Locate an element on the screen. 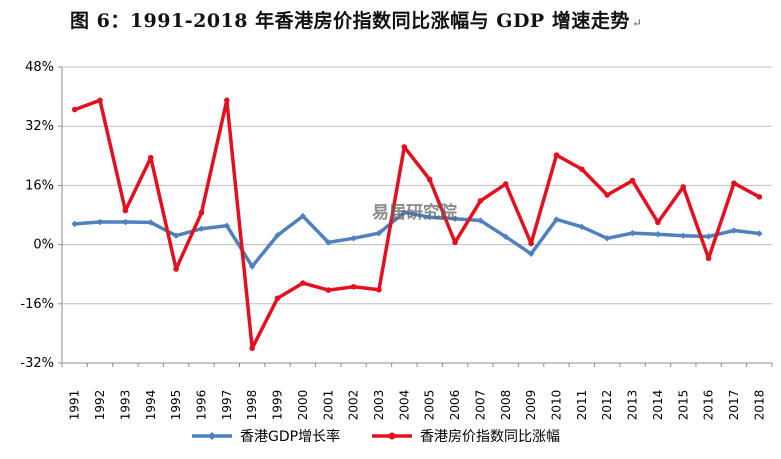 The height and width of the screenshot is (459, 781). x-tick-label: 1992 is located at coordinates (100, 405).